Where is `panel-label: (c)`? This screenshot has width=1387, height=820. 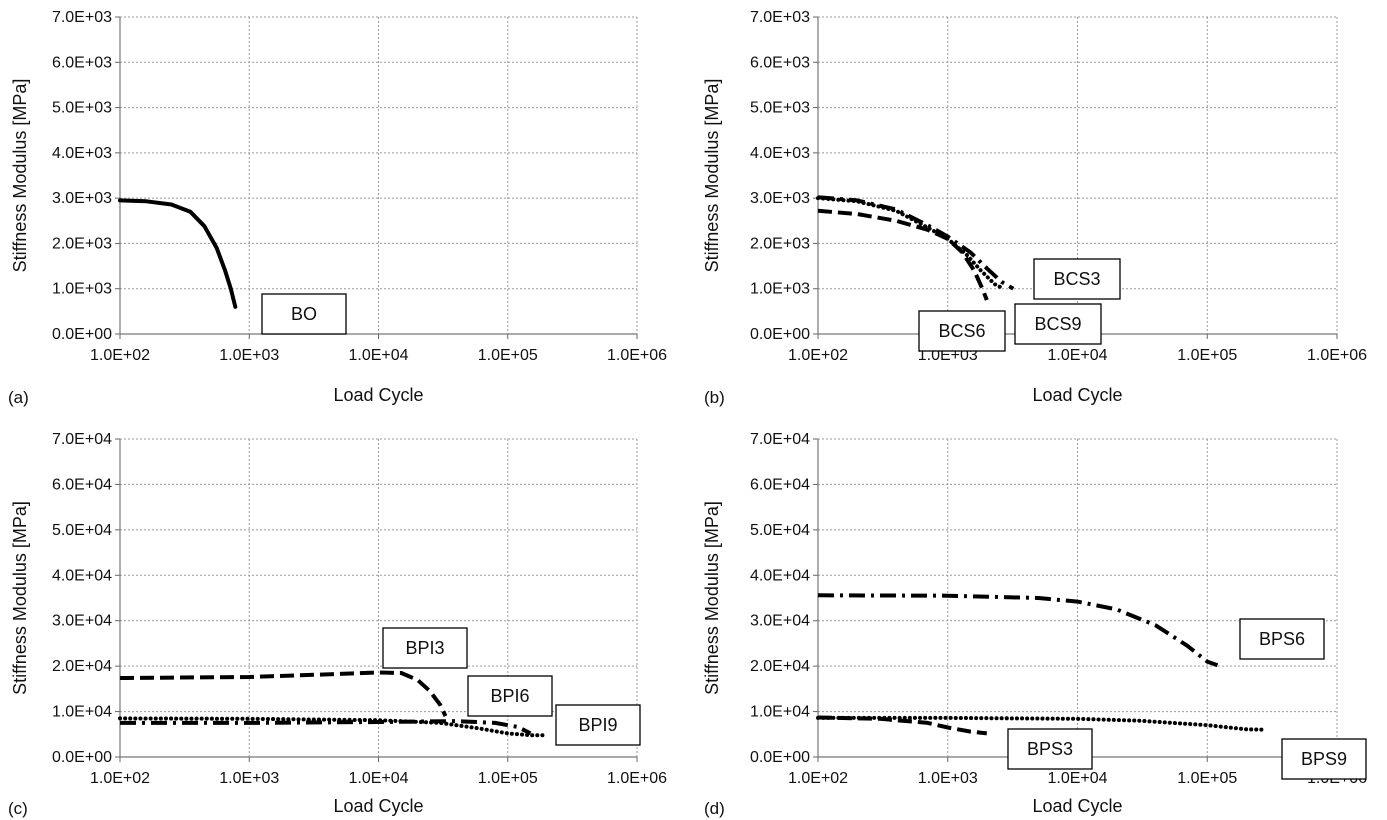
panel-label: (c) is located at coordinates (18, 808).